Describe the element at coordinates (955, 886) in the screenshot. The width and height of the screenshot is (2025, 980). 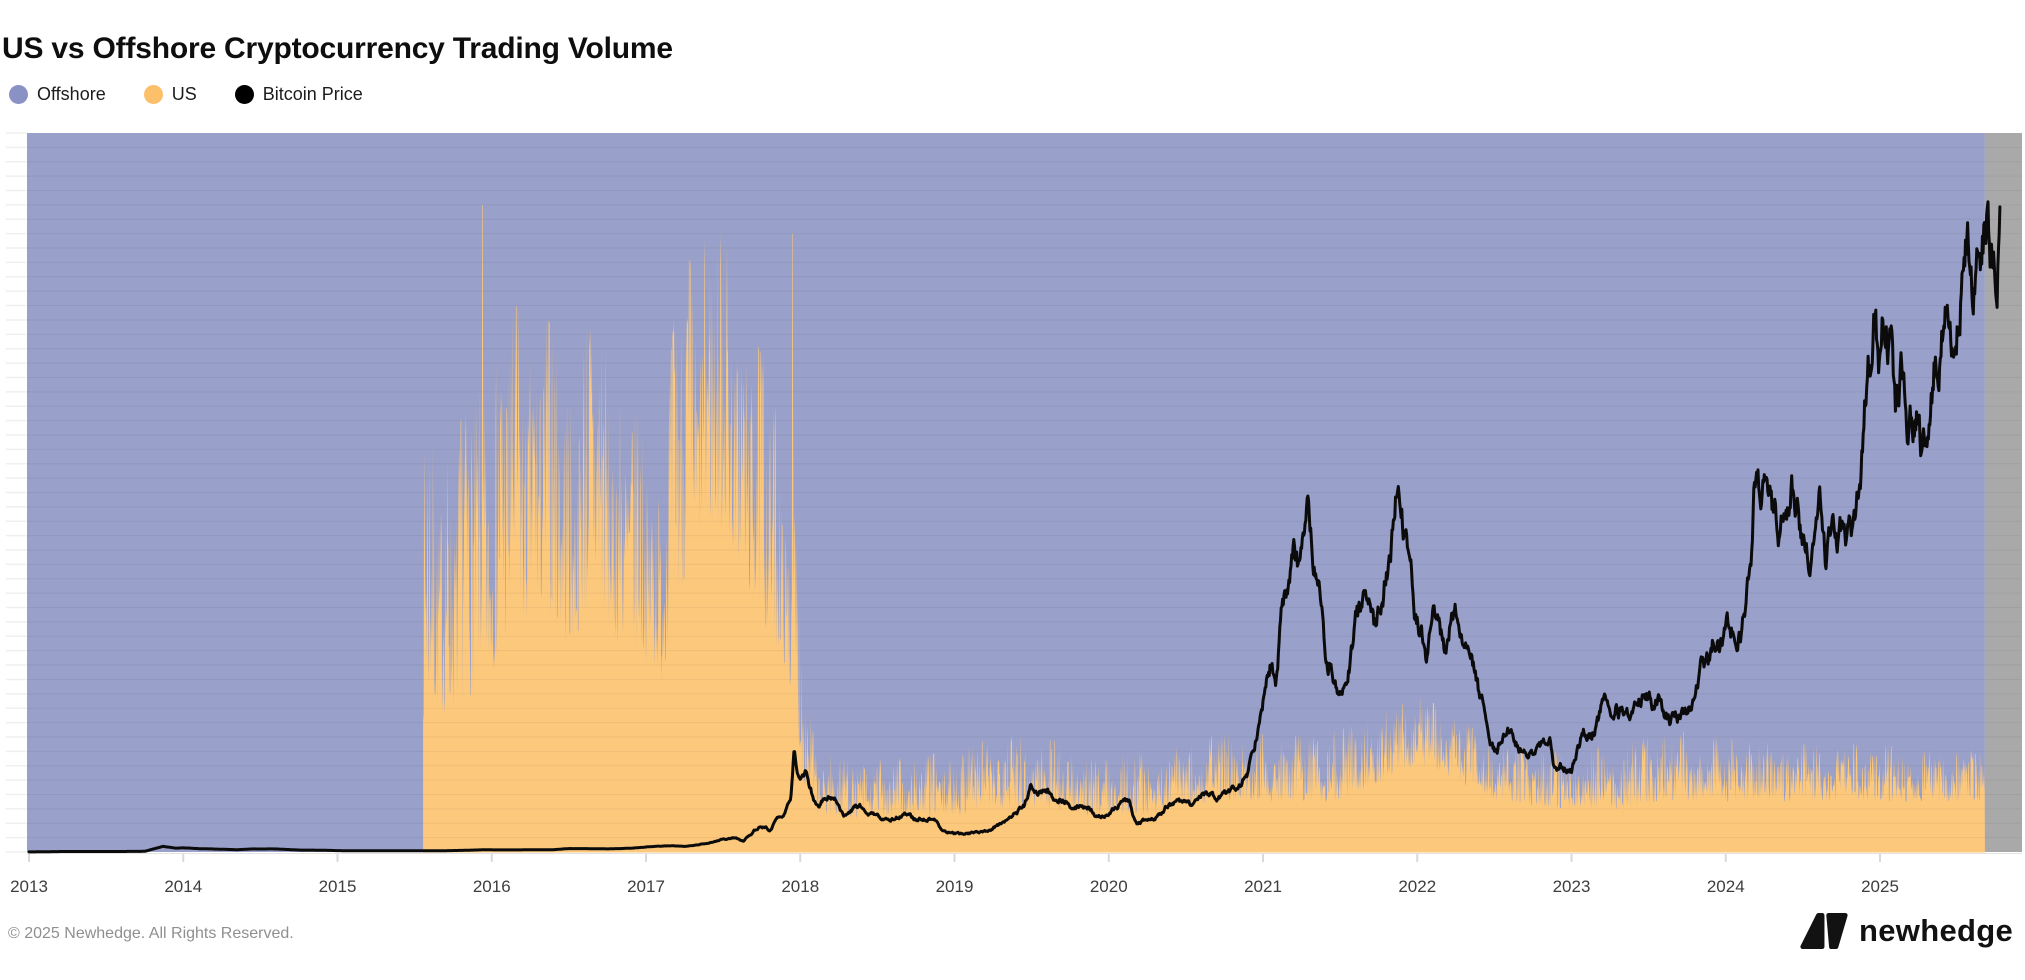
I see `x-axis-tick-label: 2019` at that location.